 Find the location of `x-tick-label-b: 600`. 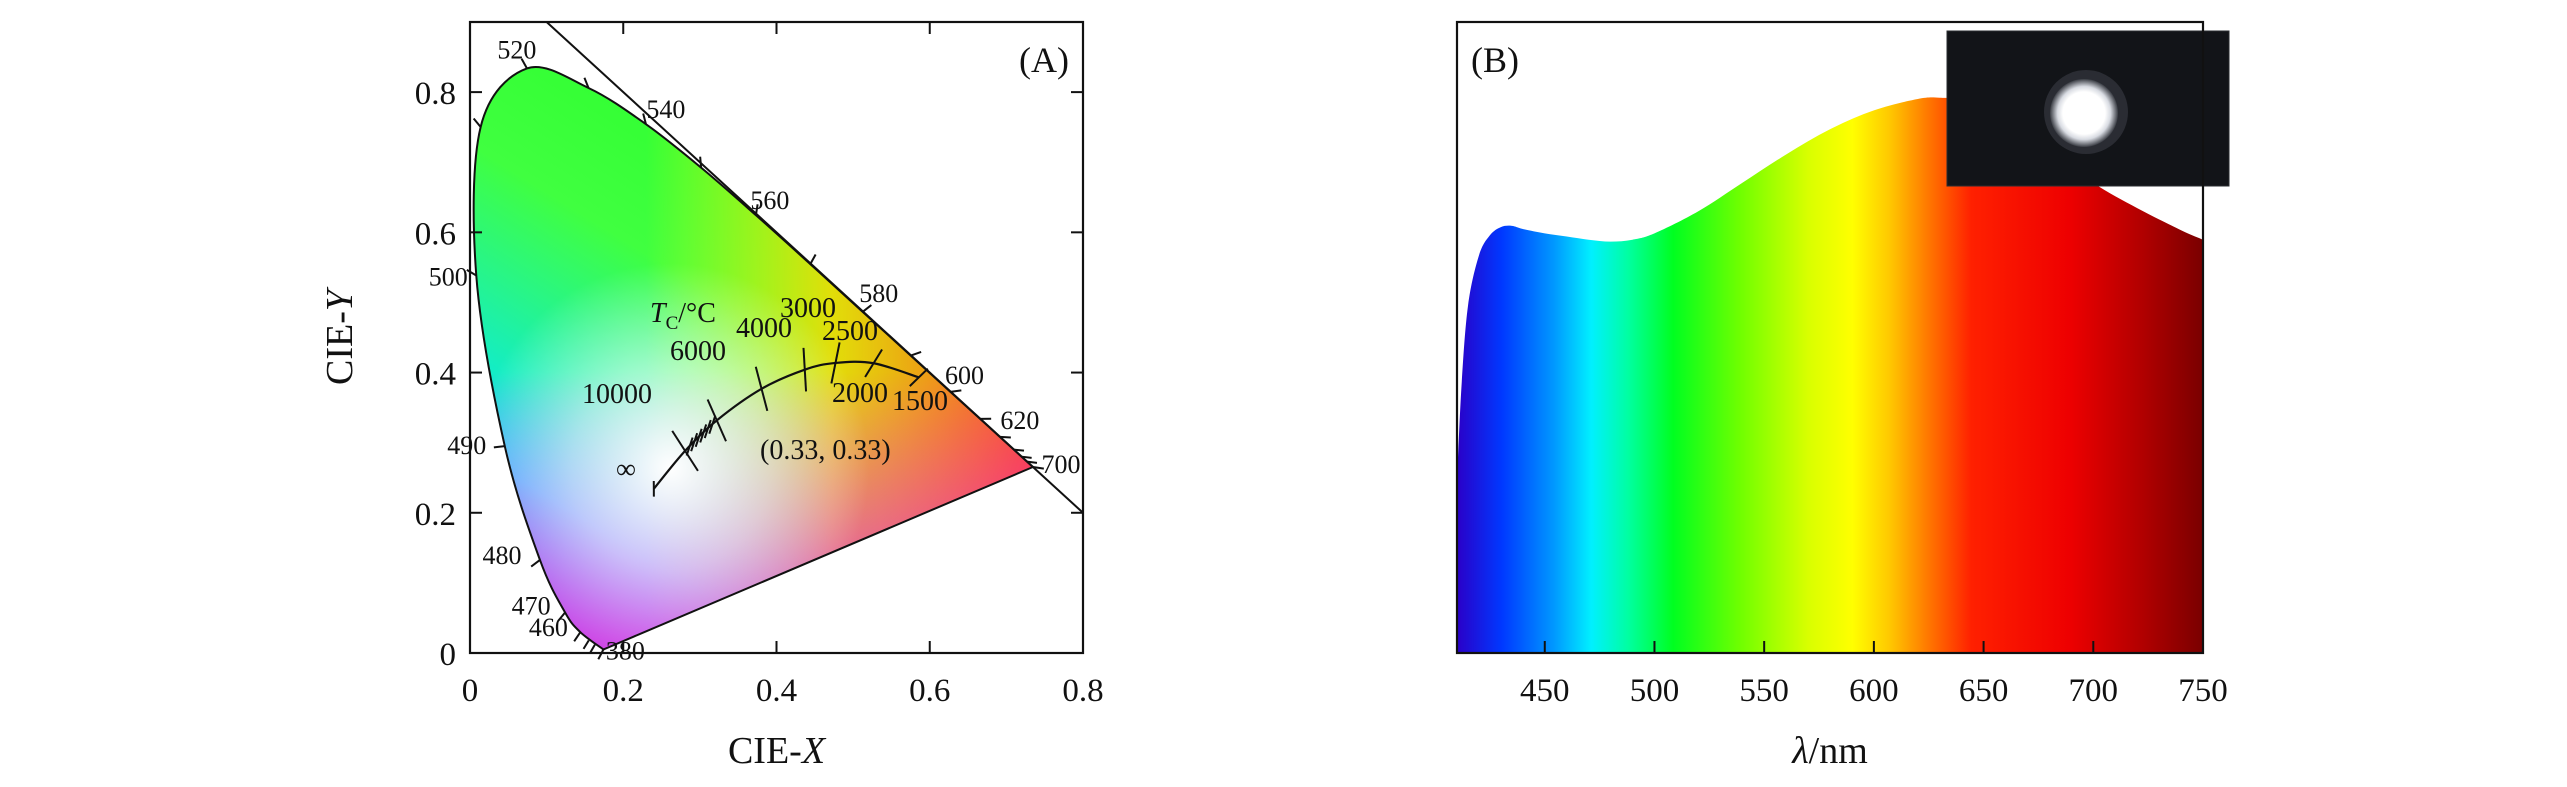

x-tick-label-b: 600 is located at coordinates (1874, 691).